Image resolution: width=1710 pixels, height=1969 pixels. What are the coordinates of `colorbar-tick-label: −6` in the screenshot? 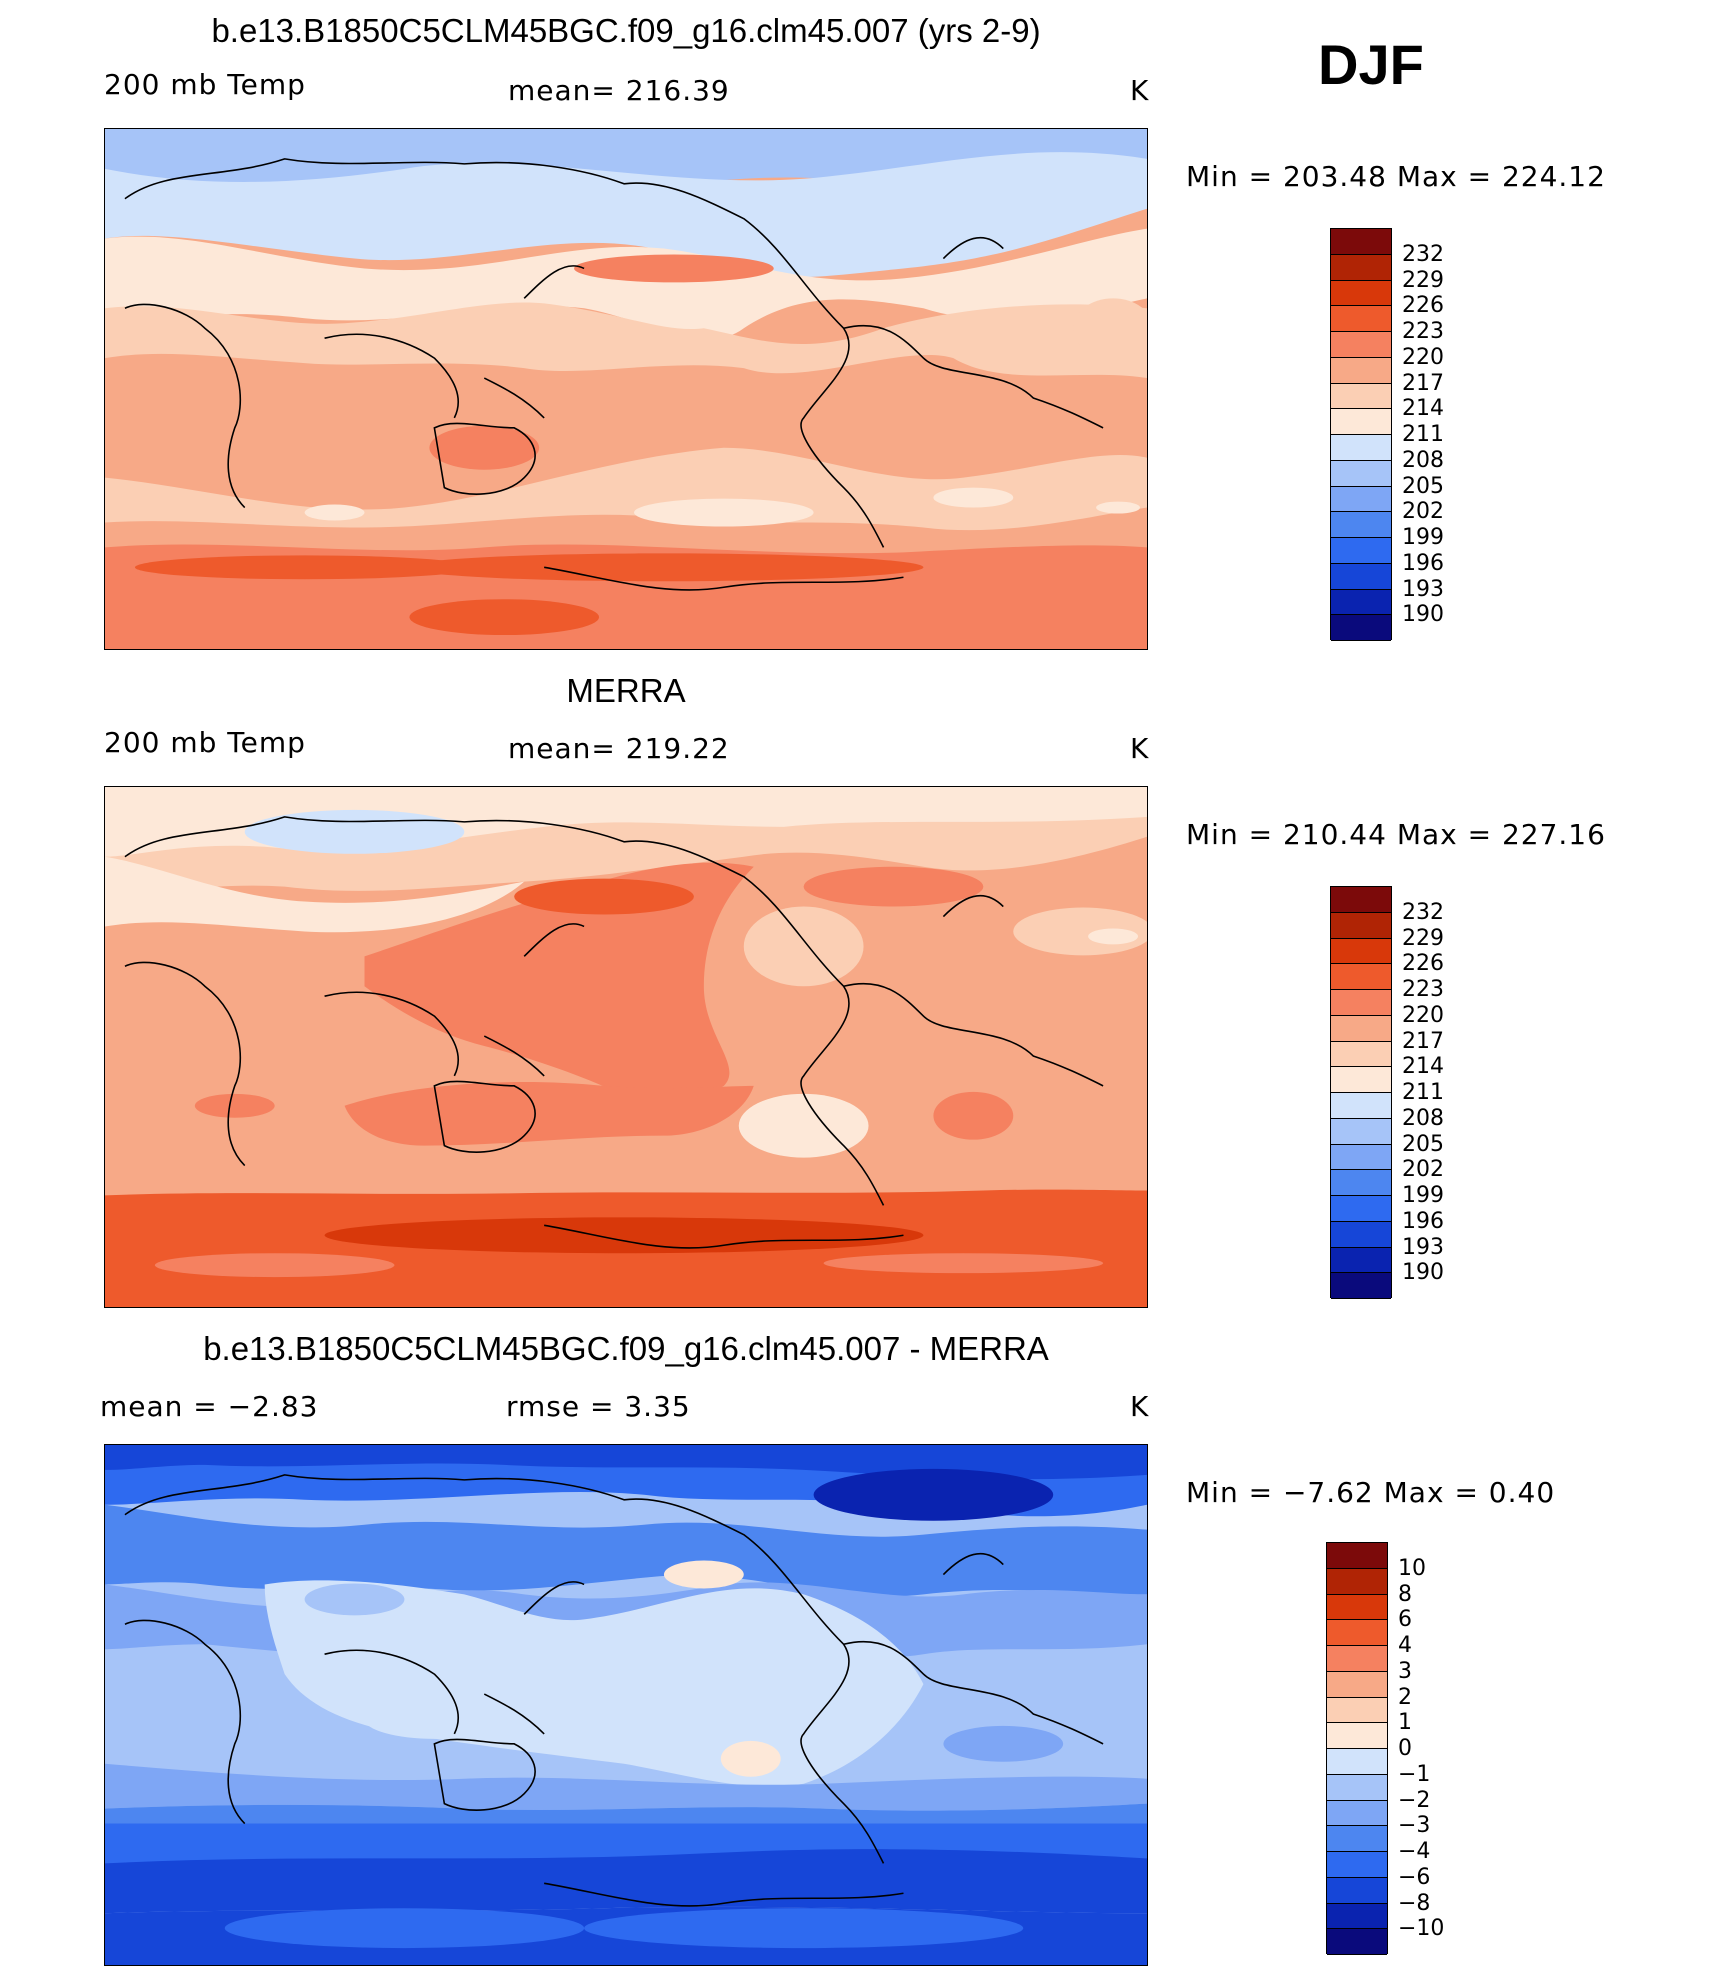 It's located at (1414, 1877).